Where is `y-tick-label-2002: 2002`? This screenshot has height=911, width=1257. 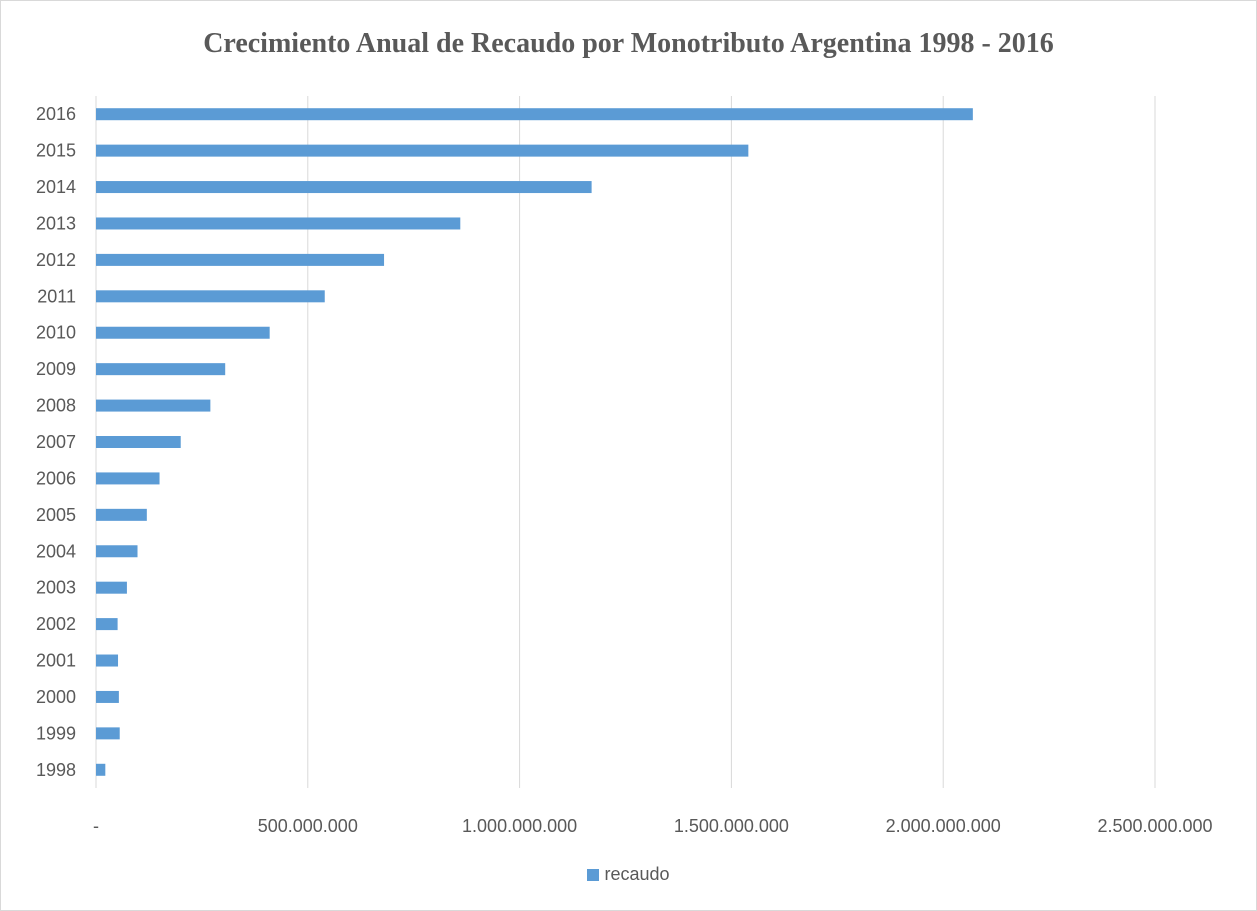 y-tick-label-2002: 2002 is located at coordinates (56, 624).